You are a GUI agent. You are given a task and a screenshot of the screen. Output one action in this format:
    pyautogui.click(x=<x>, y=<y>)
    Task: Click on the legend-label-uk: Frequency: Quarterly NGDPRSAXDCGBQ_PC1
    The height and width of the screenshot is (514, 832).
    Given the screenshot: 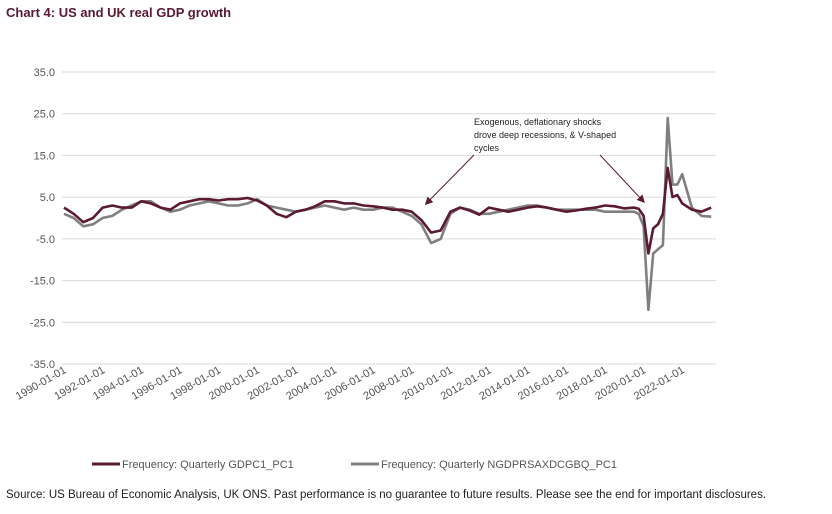 What is the action you would take?
    pyautogui.click(x=499, y=465)
    